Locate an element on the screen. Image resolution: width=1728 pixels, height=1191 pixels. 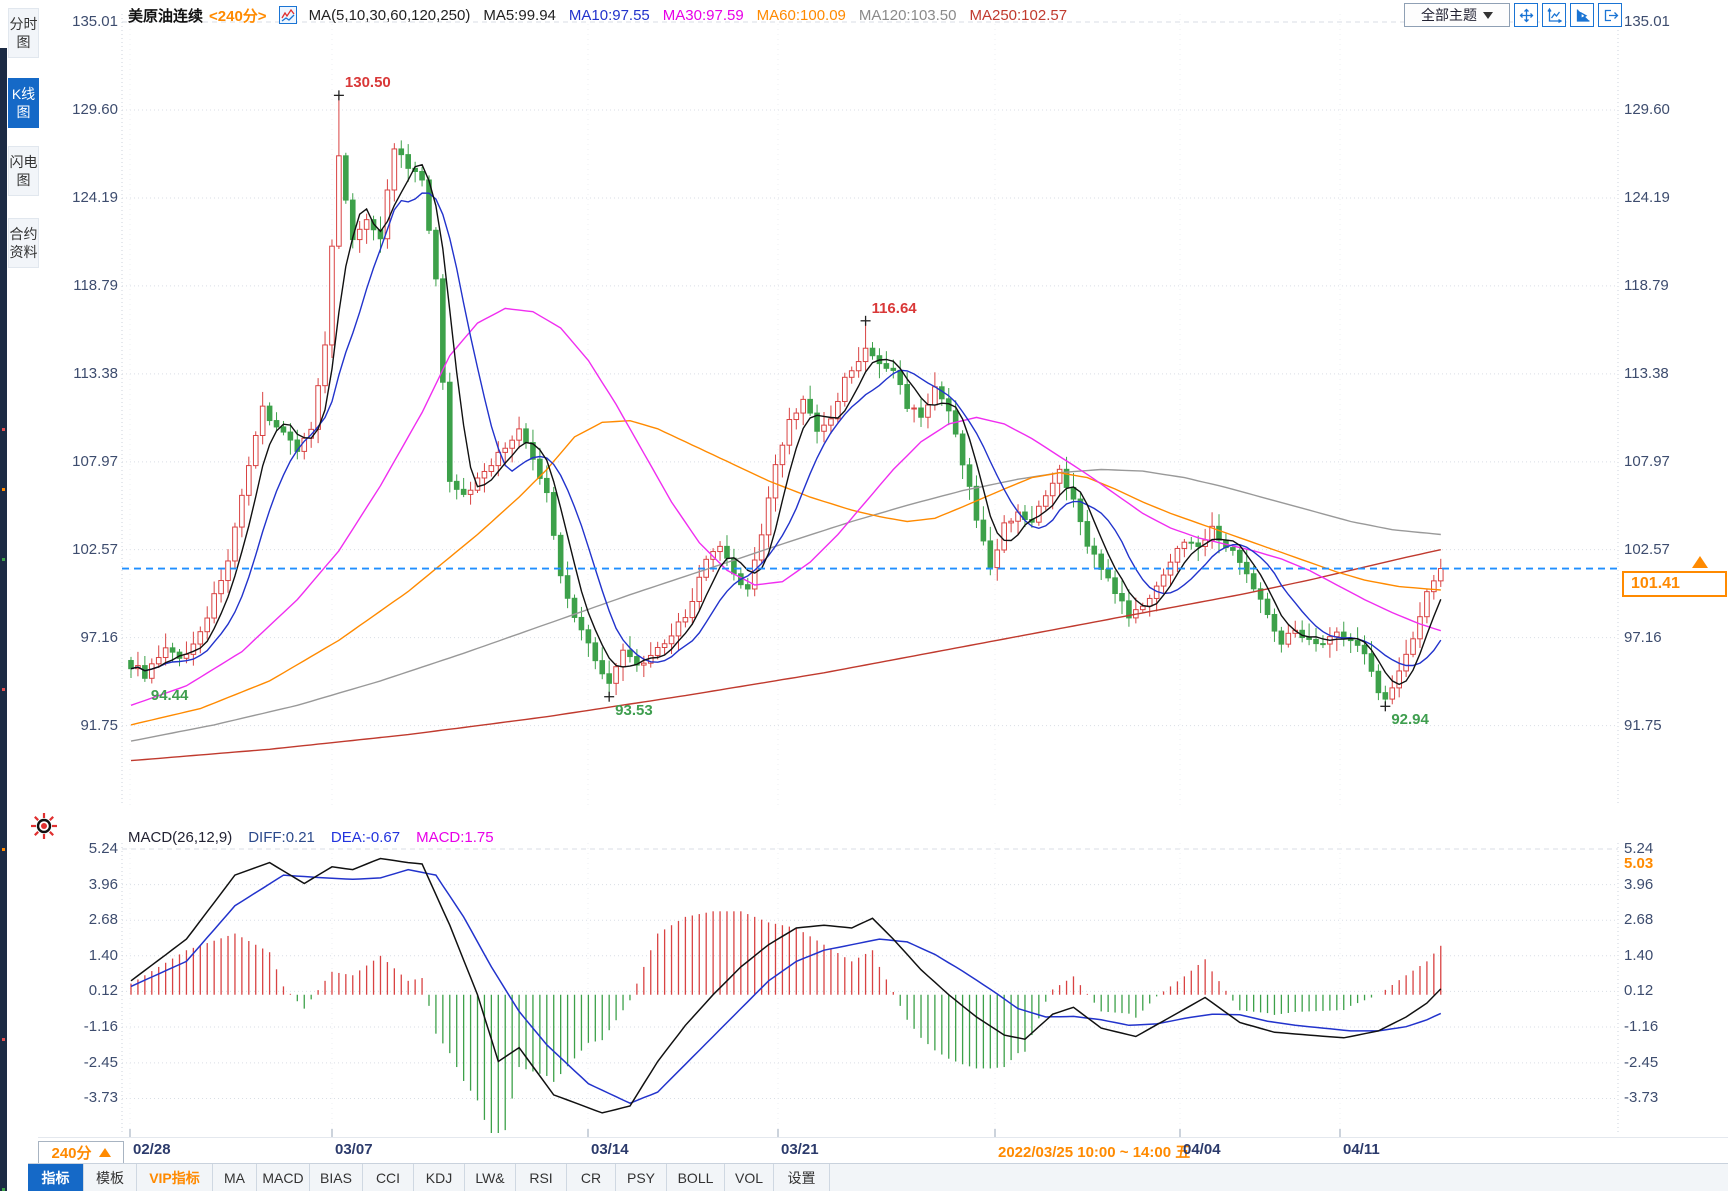
price-axis-label-left: 118.79 is located at coordinates (95, 285).